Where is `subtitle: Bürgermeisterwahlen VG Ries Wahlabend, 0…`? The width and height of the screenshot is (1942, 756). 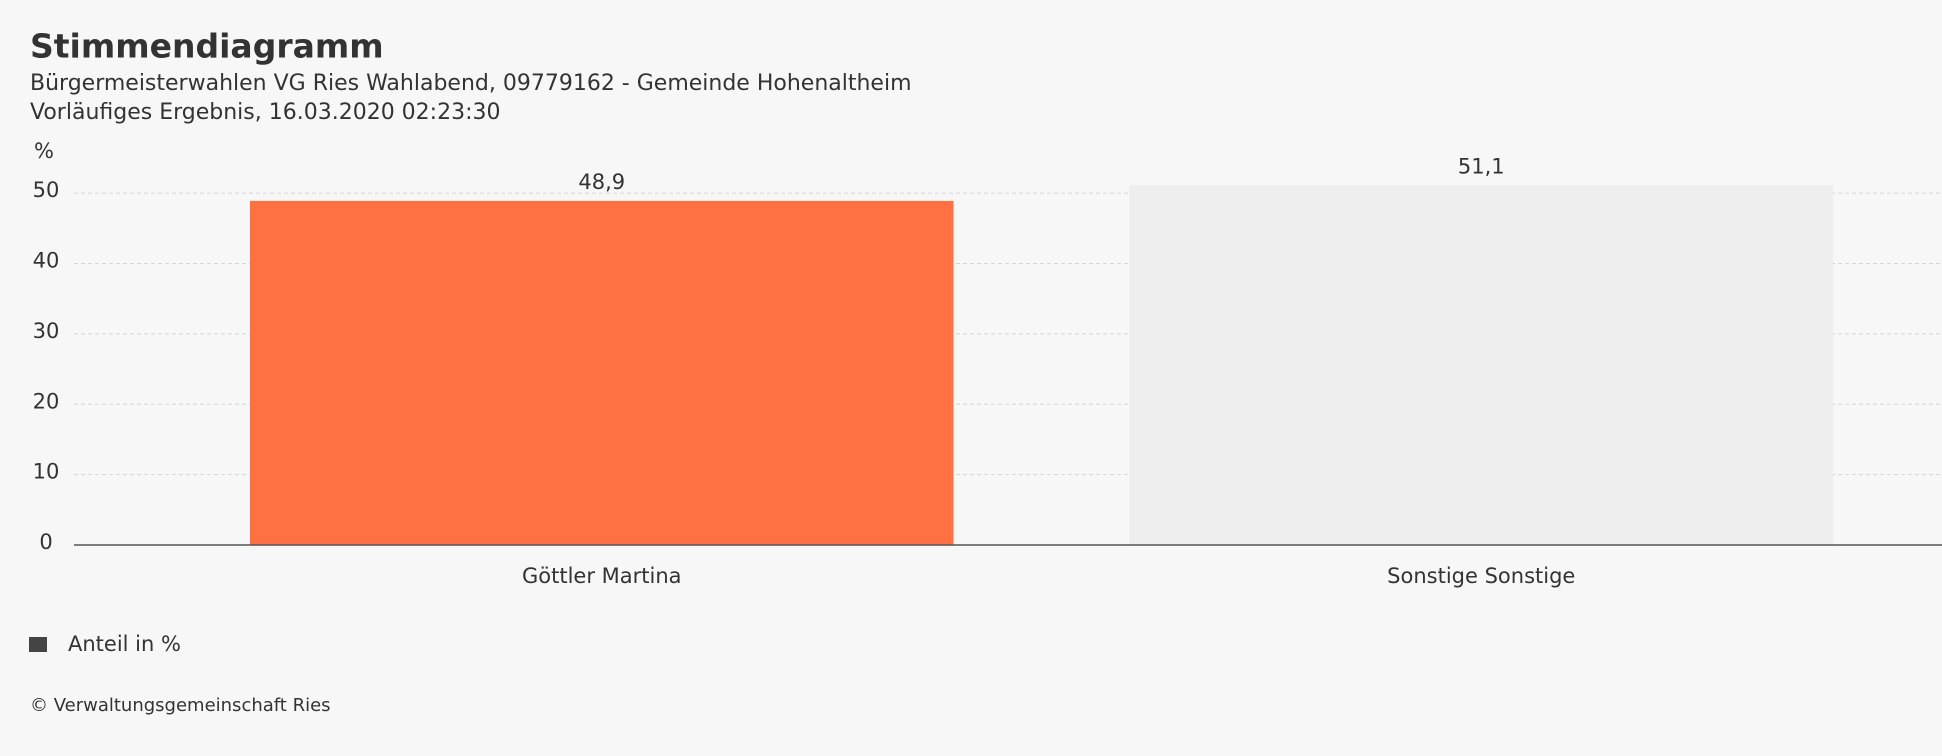 subtitle: Bürgermeisterwahlen VG Ries Wahlabend, 0… is located at coordinates (471, 83).